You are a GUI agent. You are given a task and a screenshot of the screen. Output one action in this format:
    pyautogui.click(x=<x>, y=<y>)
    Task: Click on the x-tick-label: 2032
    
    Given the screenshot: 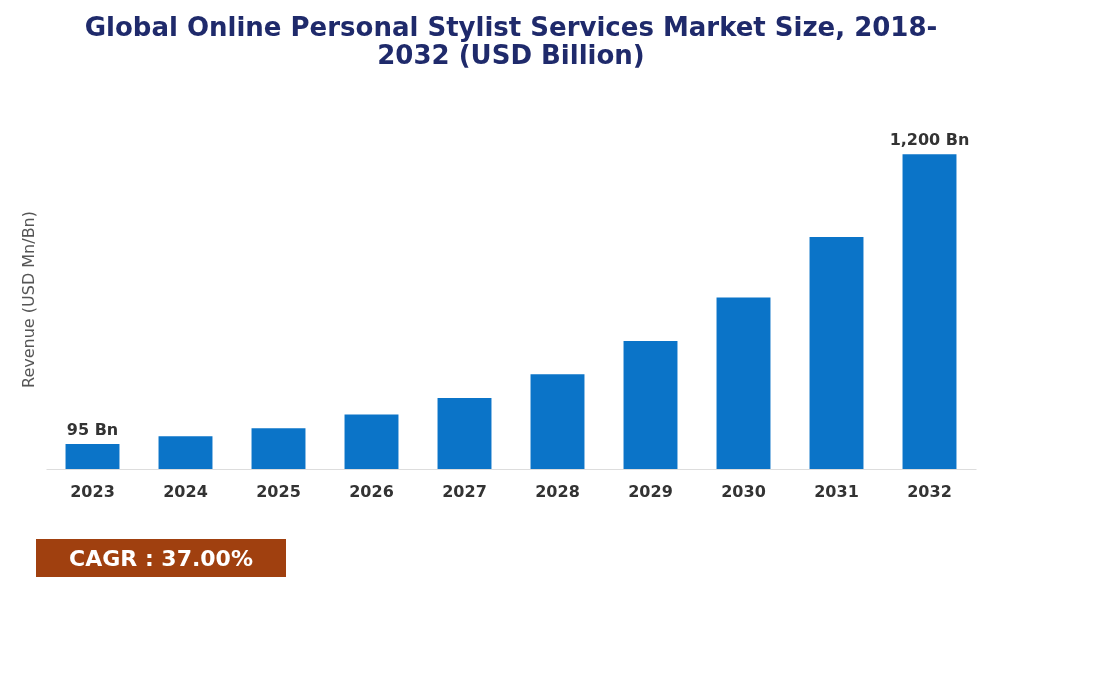 What is the action you would take?
    pyautogui.click(x=929, y=491)
    